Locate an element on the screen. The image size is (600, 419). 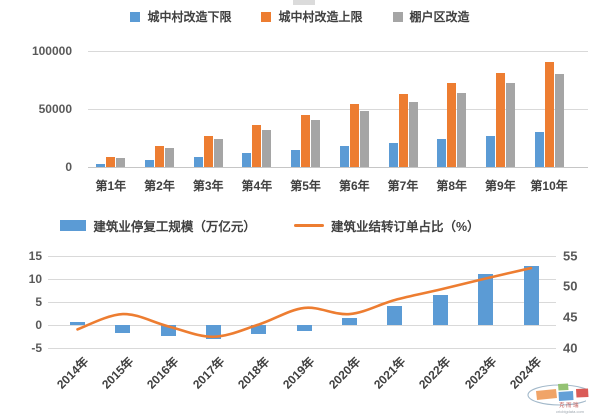
bar-棚户区改造-第1年 is located at coordinates (121, 162).